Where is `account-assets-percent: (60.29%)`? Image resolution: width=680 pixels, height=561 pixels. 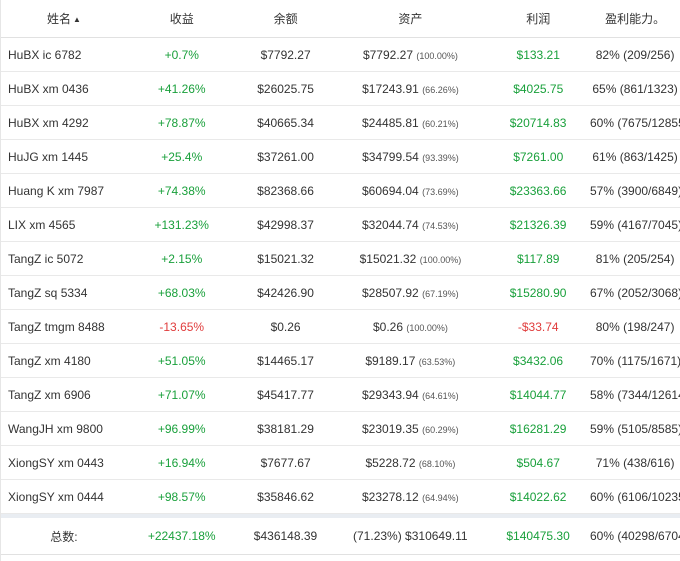 account-assets-percent: (60.29%) is located at coordinates (440, 429).